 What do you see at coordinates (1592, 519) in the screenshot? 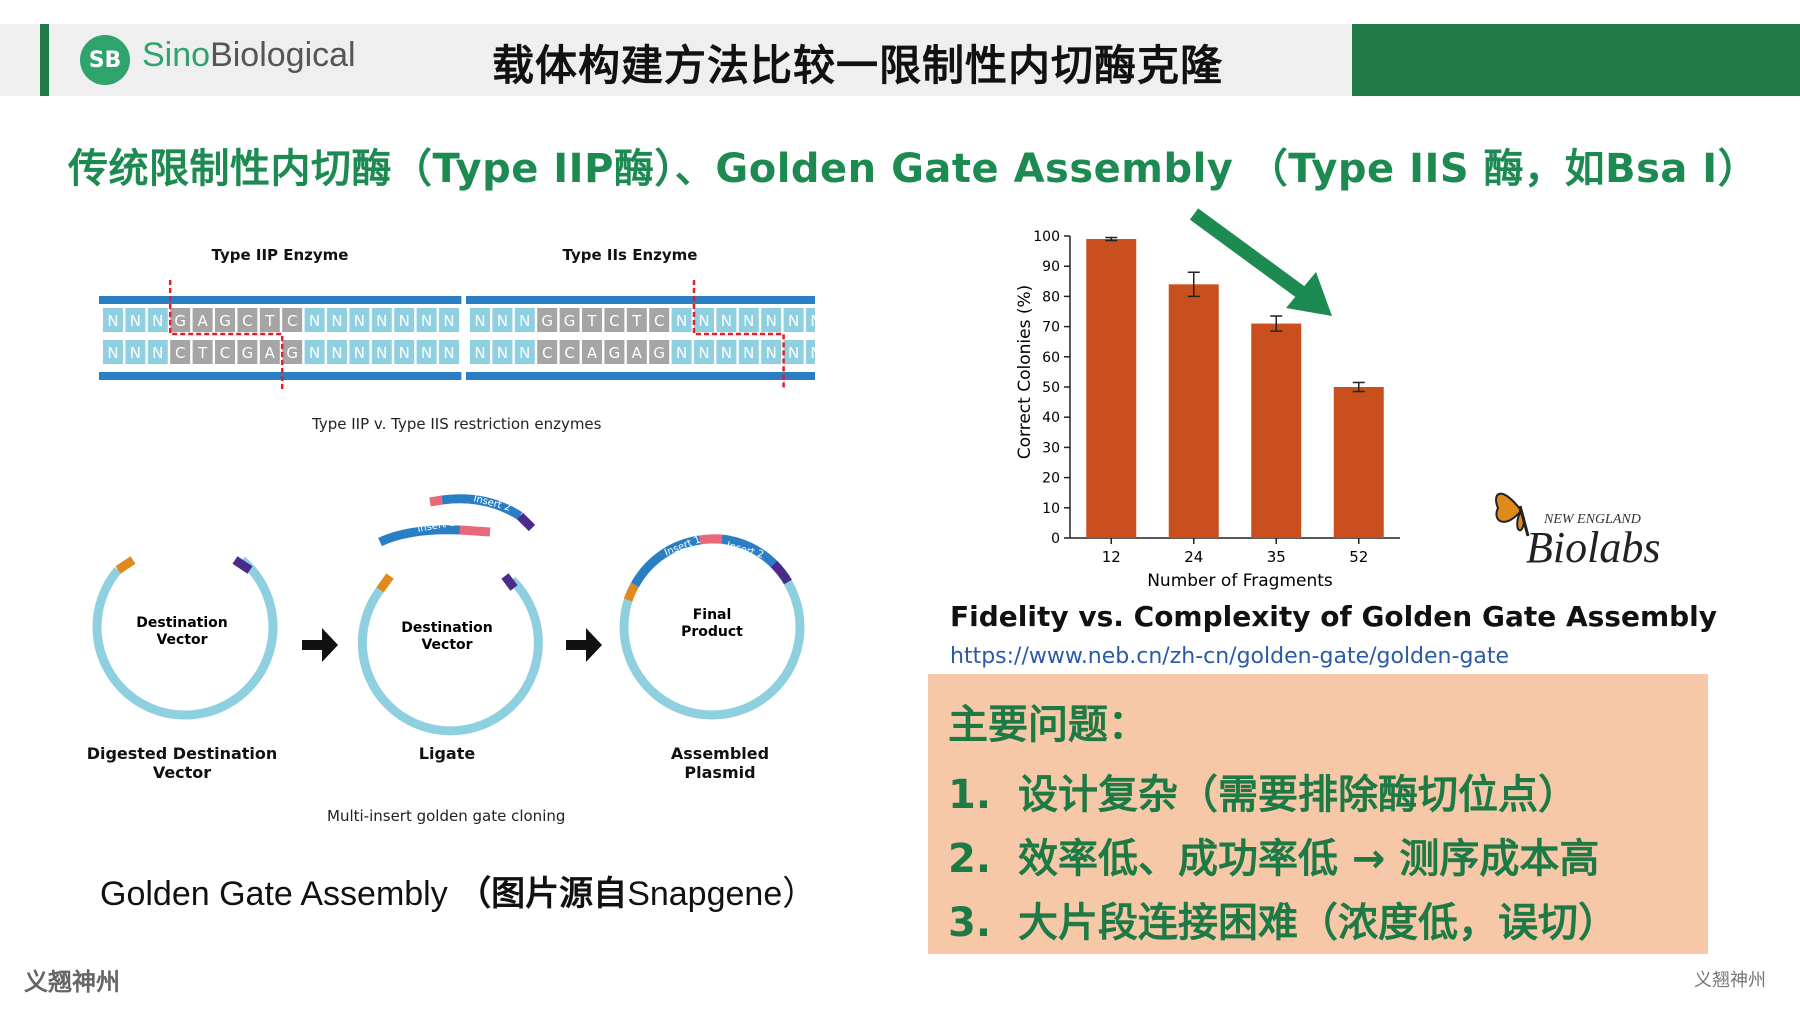
I see `neb-logo-small: NEW ENGLAND` at bounding box center [1592, 519].